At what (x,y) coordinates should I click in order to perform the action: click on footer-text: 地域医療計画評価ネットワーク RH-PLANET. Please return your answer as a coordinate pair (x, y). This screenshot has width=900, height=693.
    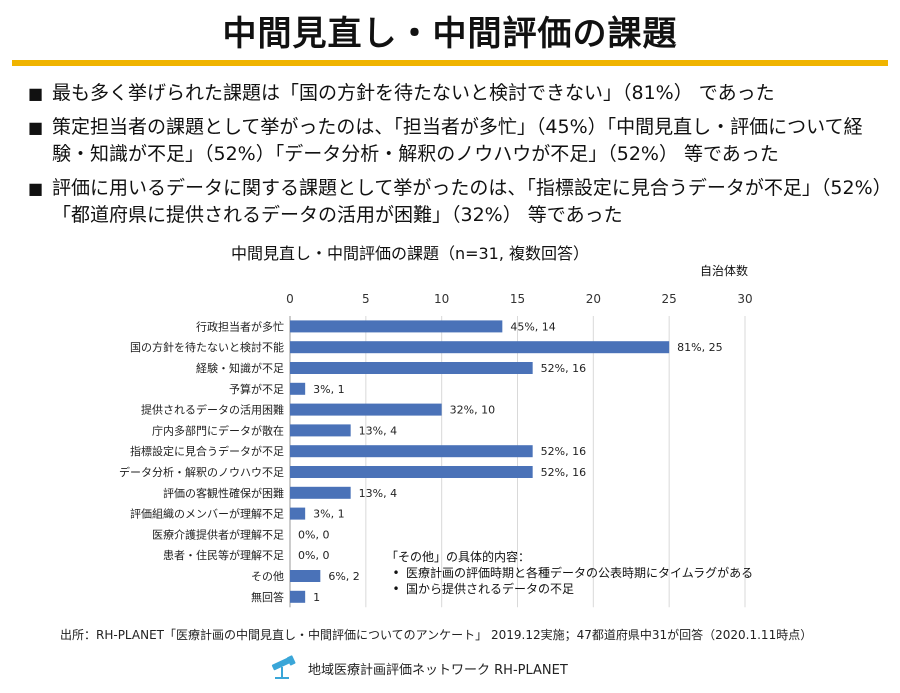
    Looking at the image, I should click on (438, 670).